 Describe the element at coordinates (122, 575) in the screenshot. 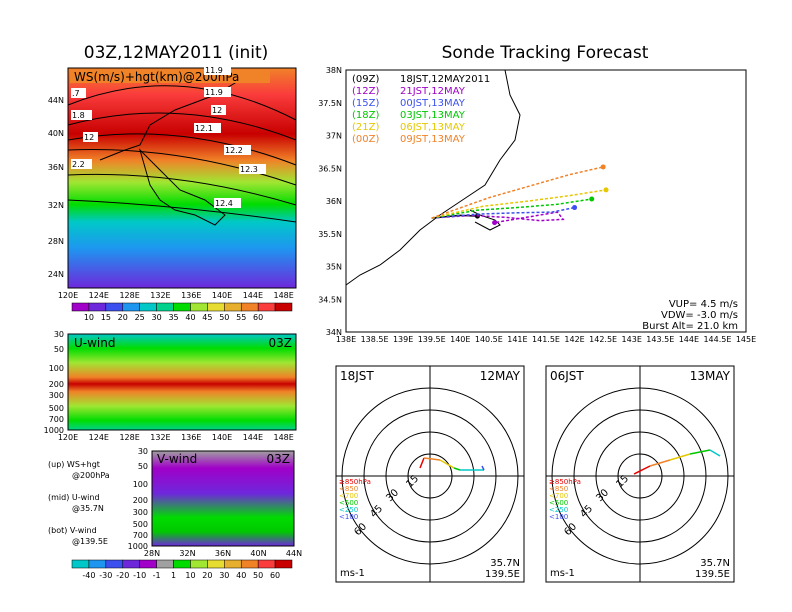

I see `vwind-colorbar-label: -20` at that location.